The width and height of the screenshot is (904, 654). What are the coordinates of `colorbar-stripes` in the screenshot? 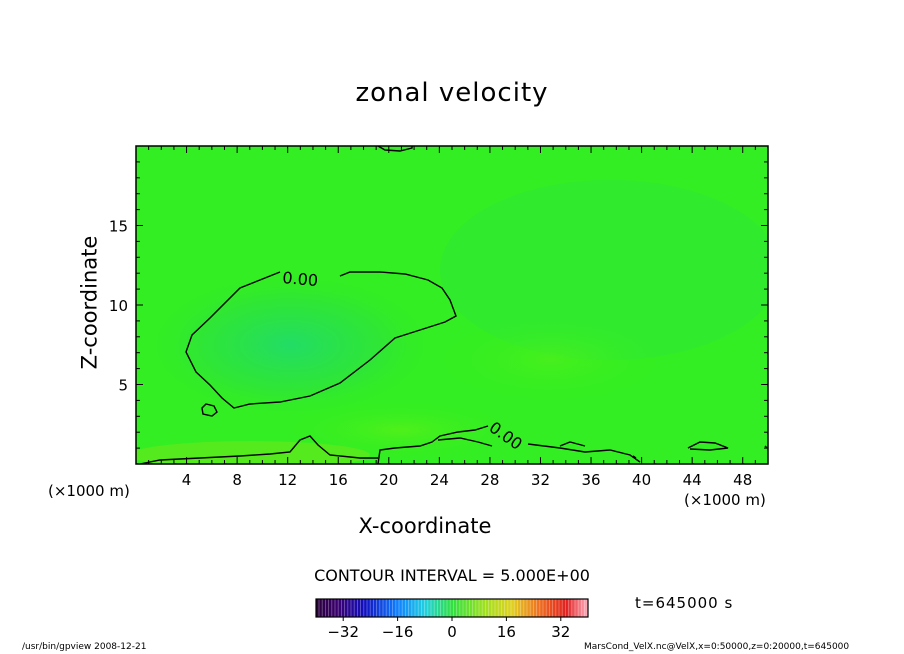 It's located at (453, 608).